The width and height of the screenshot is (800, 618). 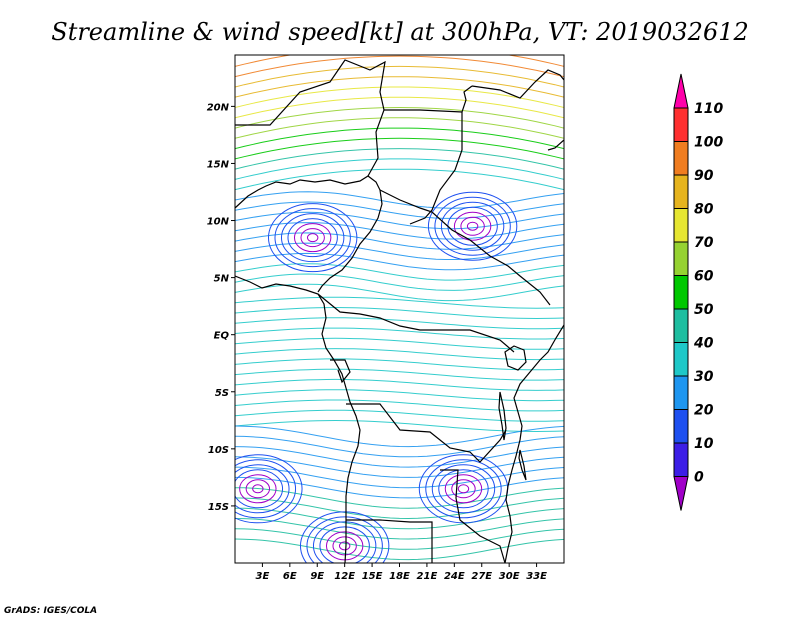 What do you see at coordinates (708, 109) in the screenshot?
I see `colorbar-label: 110` at bounding box center [708, 109].